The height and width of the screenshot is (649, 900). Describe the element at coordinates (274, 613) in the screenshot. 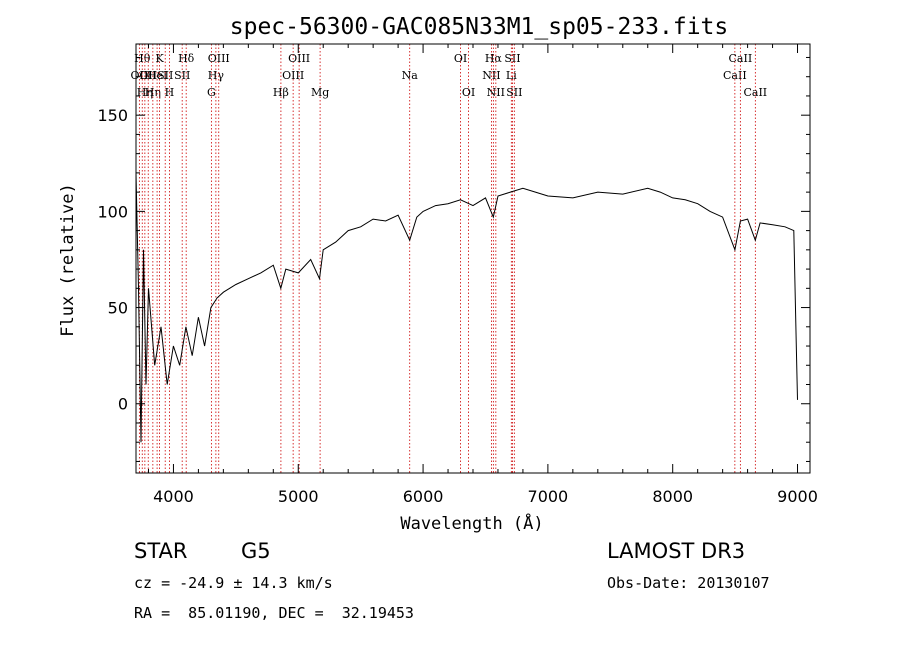

I see `coordinates-text: RA = 85.01190, DEC = 32.19453` at that location.